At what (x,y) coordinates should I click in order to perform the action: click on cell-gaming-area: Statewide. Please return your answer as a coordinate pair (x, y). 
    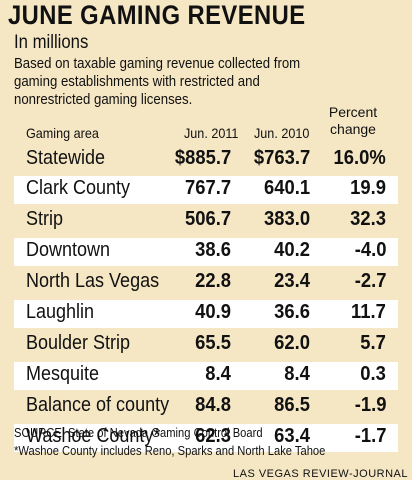
    Looking at the image, I should click on (66, 158).